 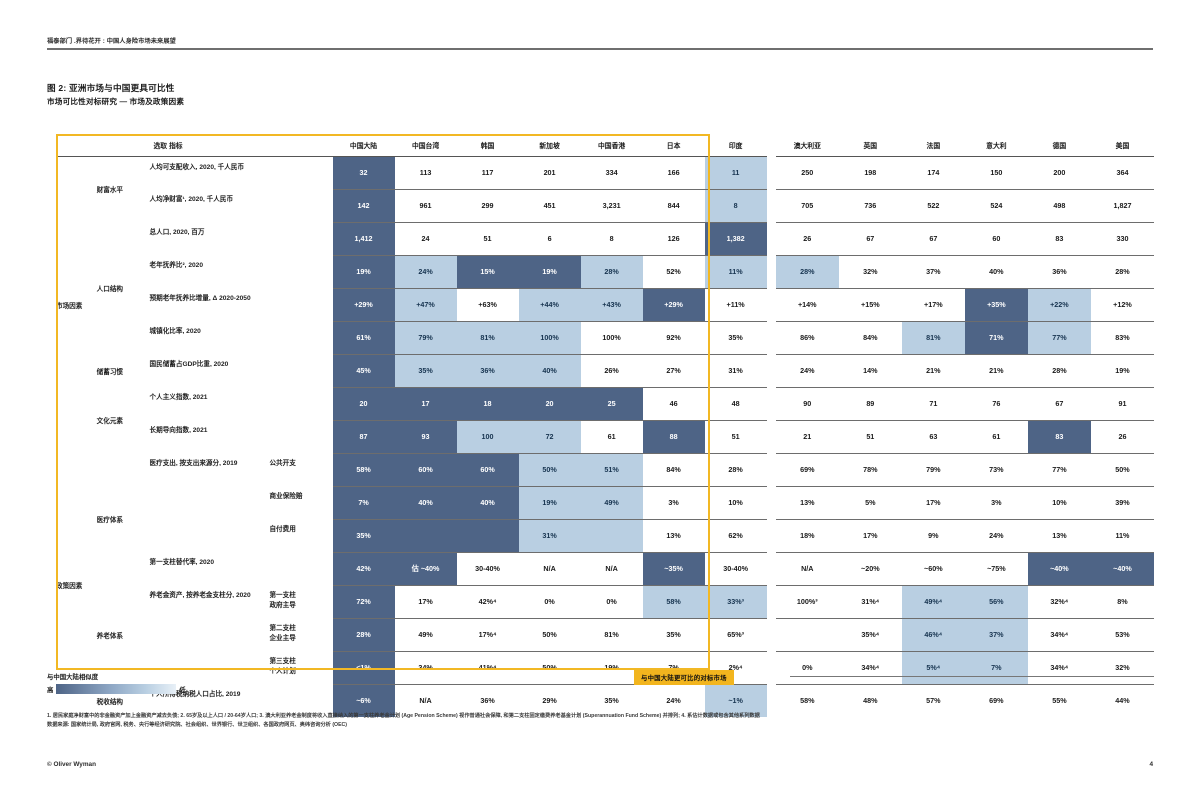 I want to click on value-cell-west: 14%, so click(x=870, y=370).